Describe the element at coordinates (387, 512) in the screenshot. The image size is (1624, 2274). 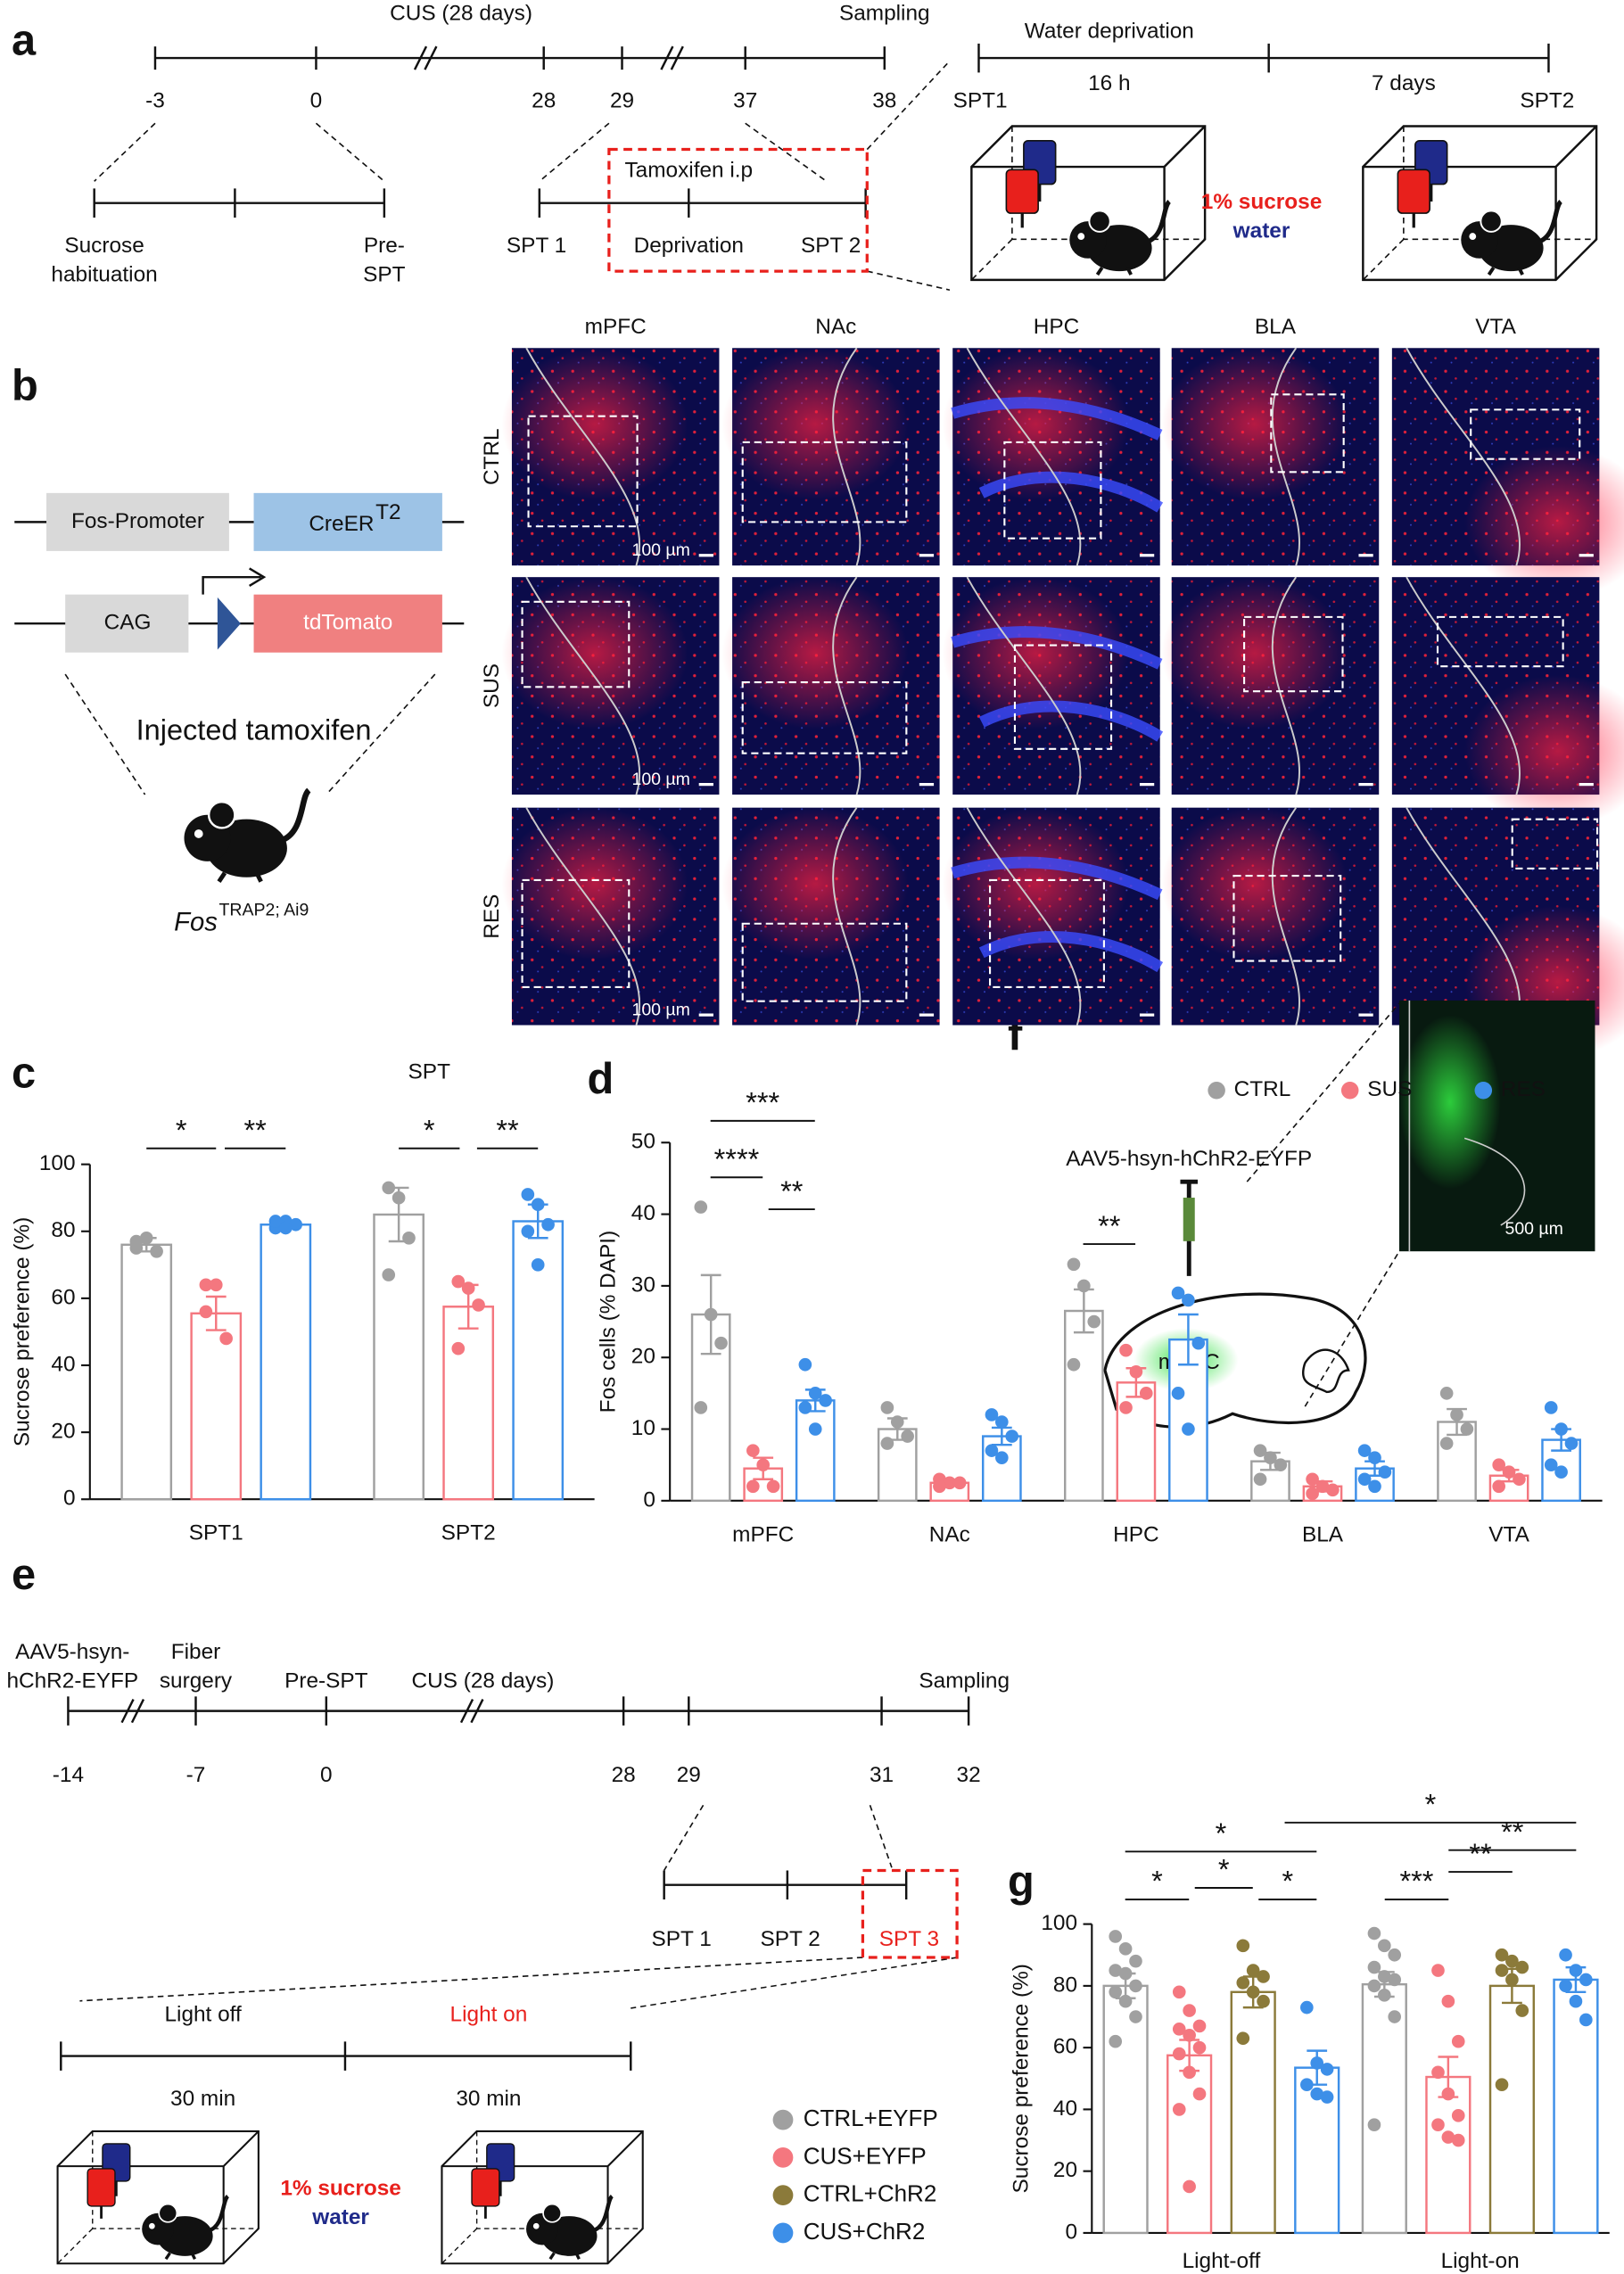
I see `label: T2` at that location.